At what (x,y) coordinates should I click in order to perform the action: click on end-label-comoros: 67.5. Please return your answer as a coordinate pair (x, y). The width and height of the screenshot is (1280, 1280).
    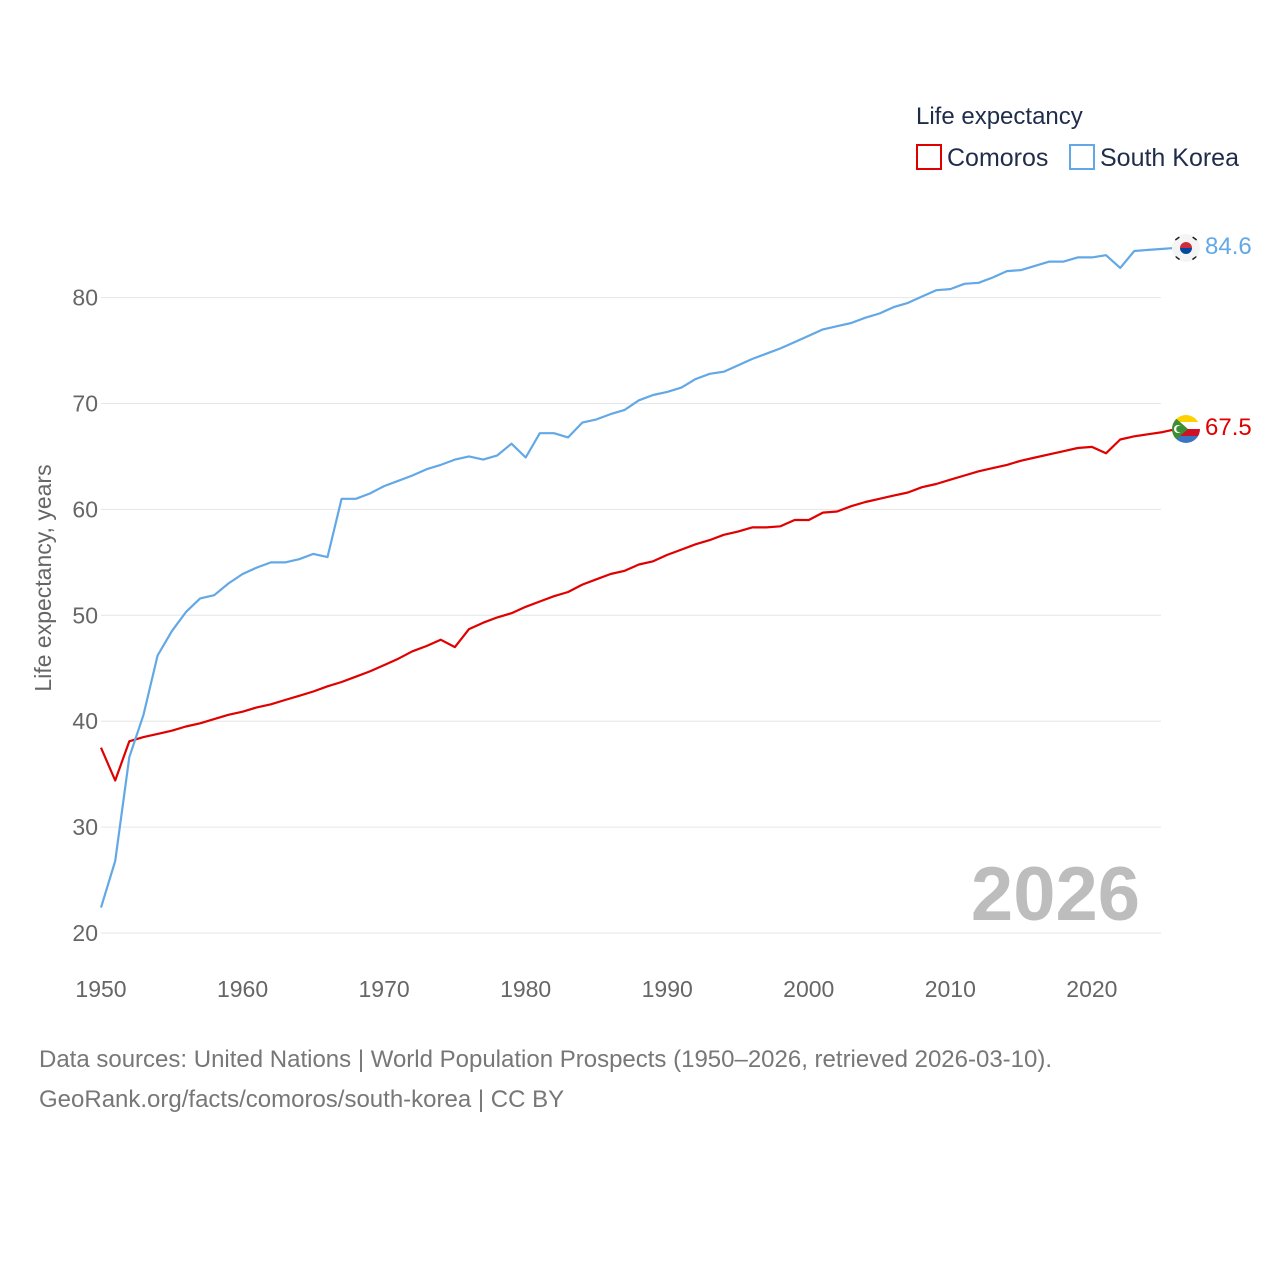
    Looking at the image, I should click on (1228, 427).